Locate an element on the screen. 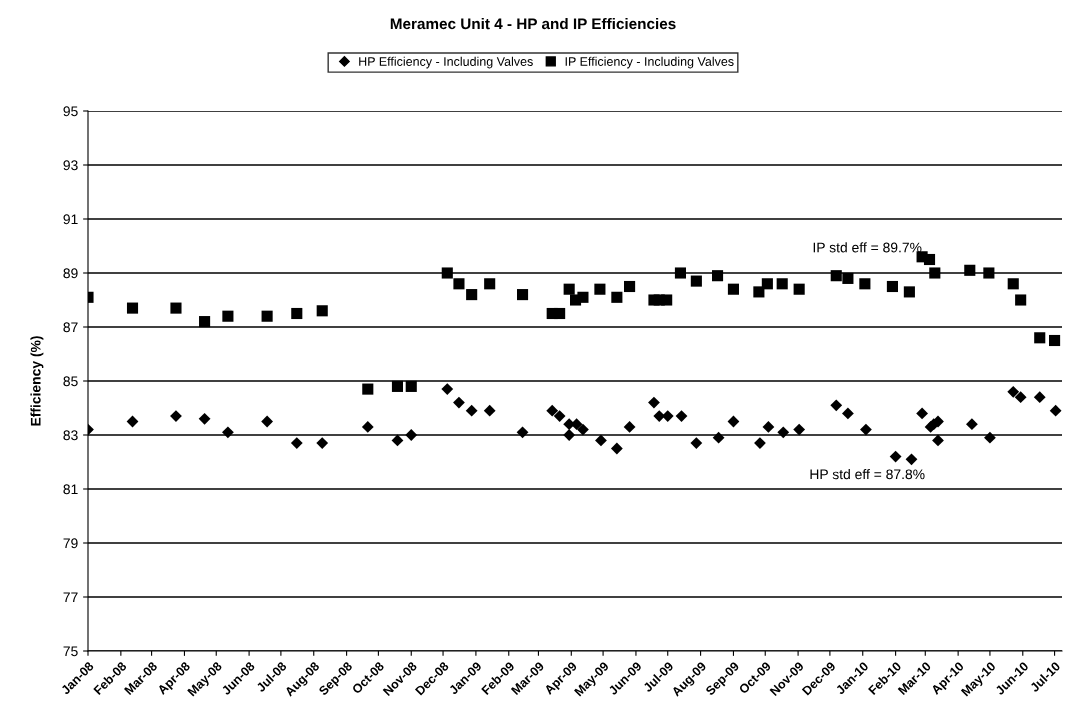  annotation: IP std eff = 89.7% is located at coordinates (867, 247).